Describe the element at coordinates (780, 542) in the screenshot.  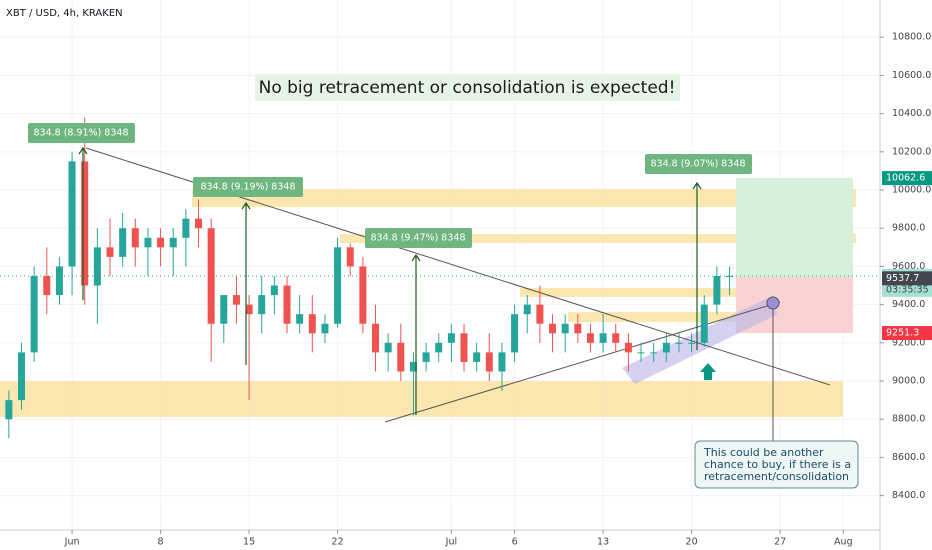
I see `x-tick-label: 27` at that location.